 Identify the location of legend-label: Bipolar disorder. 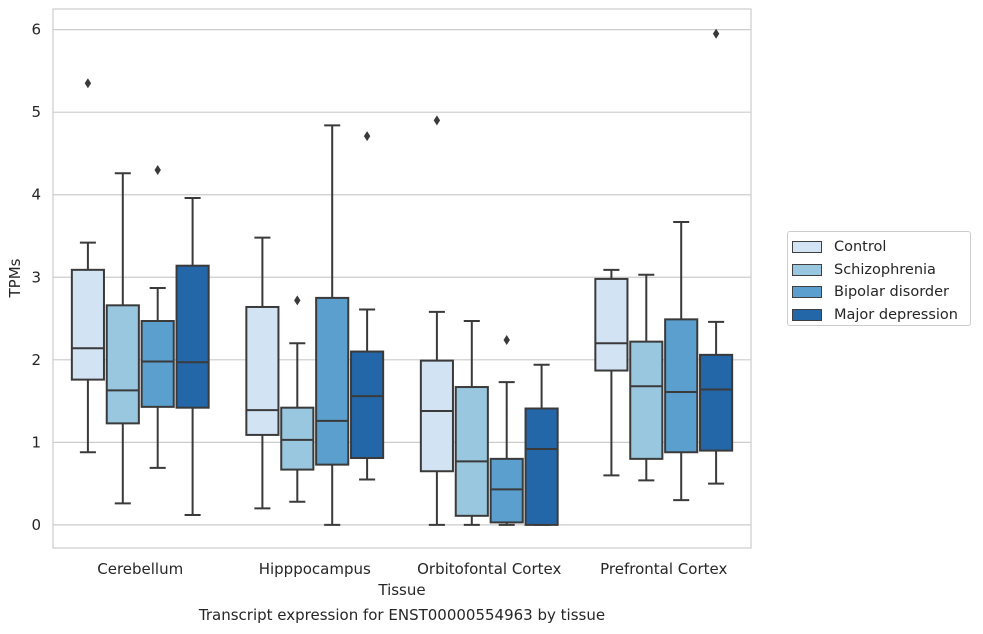
(891, 292).